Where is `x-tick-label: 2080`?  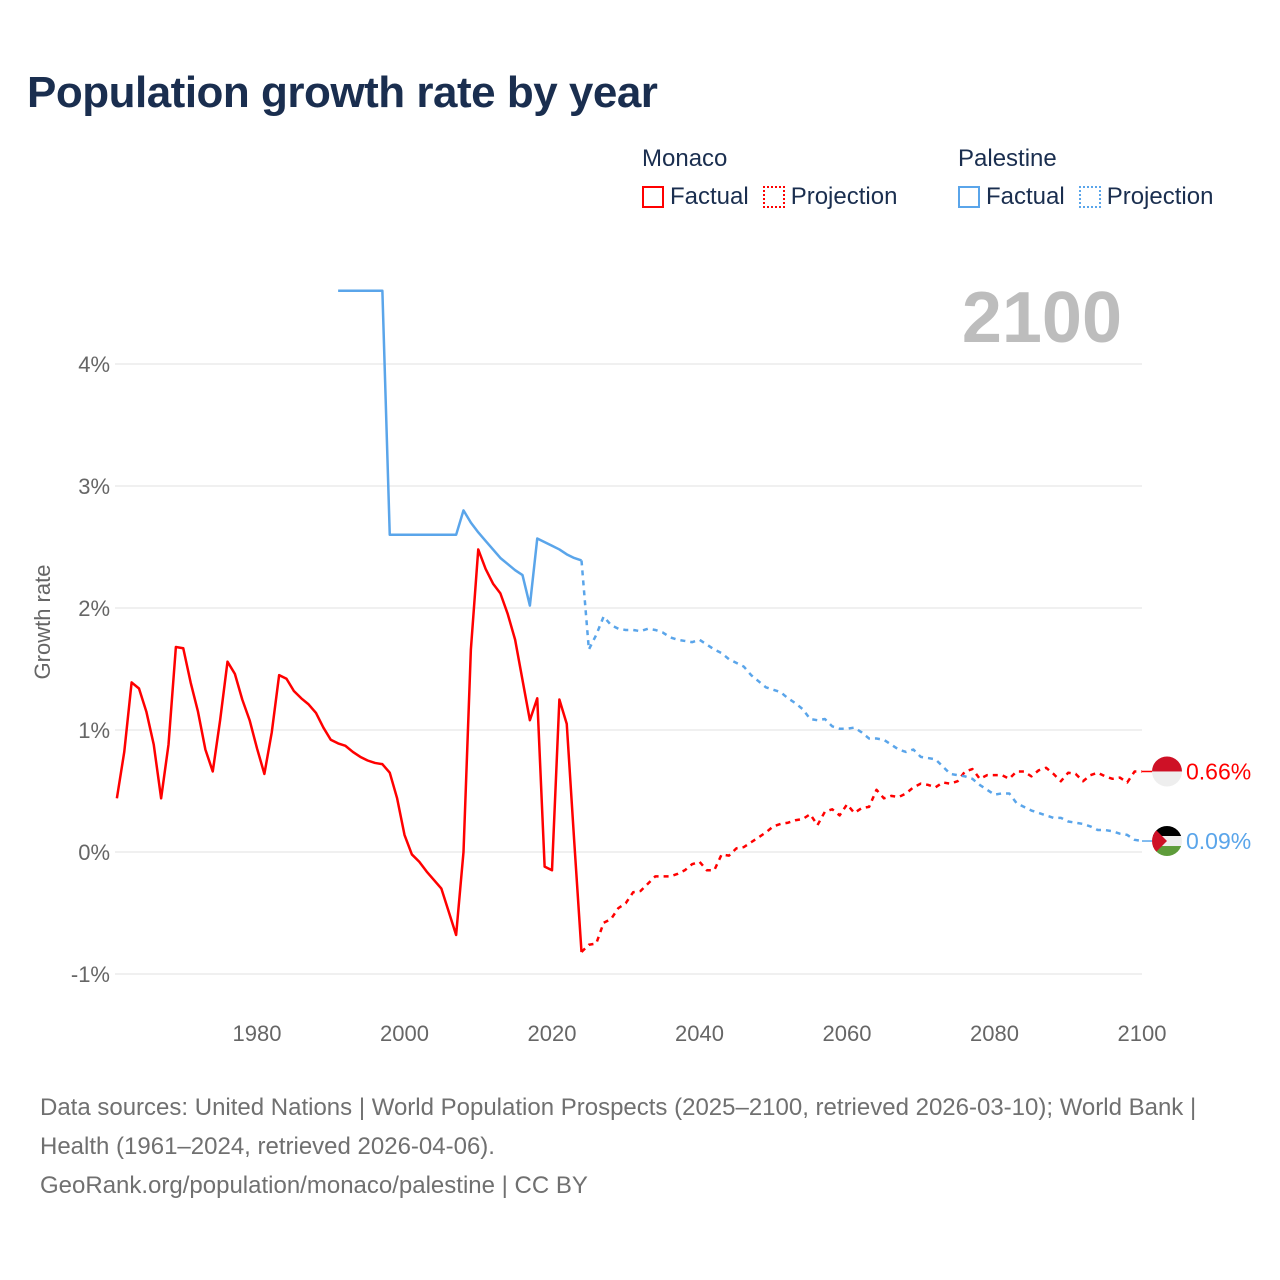
x-tick-label: 2080 is located at coordinates (994, 1033).